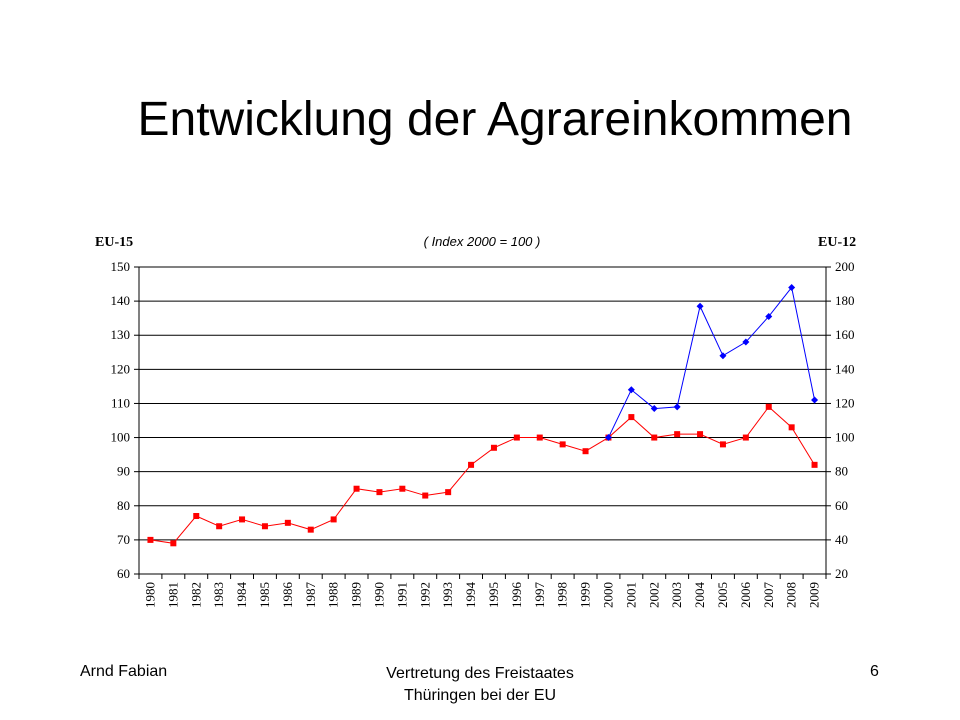 The height and width of the screenshot is (720, 960). Describe the element at coordinates (845, 266) in the screenshot. I see `right-tick-label: 200` at that location.